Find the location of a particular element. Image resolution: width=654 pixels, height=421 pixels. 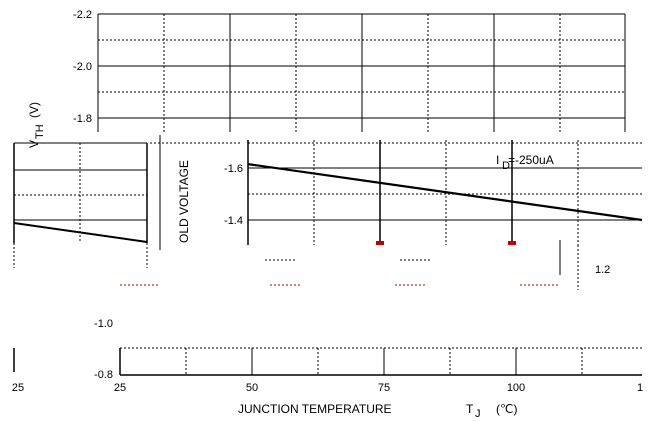

y-tick-label: -0.8 is located at coordinates (103, 375).